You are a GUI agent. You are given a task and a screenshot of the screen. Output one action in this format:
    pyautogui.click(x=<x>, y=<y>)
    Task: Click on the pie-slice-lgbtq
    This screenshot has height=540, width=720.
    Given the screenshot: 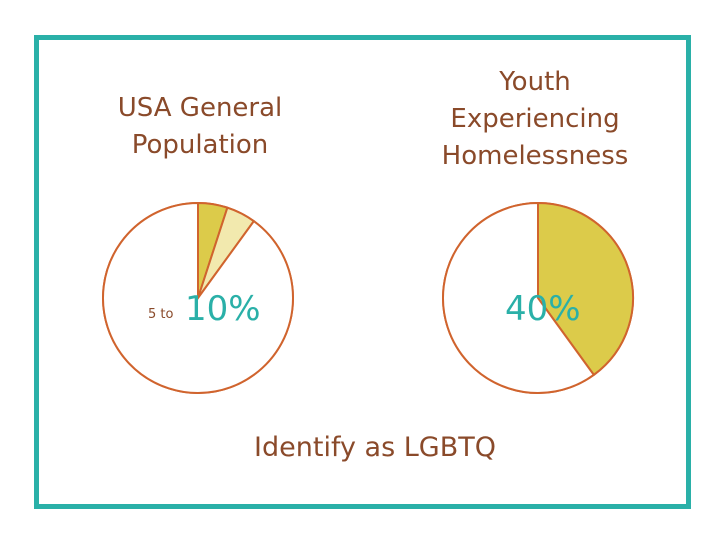 What is the action you would take?
    pyautogui.click(x=585, y=289)
    